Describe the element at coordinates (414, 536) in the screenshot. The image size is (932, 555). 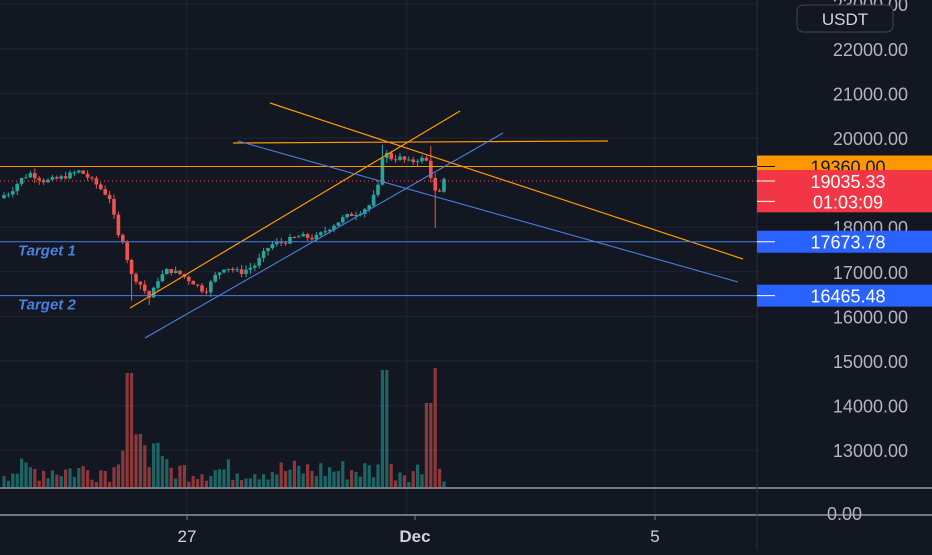
I see `x-tick-label: Dec` at that location.